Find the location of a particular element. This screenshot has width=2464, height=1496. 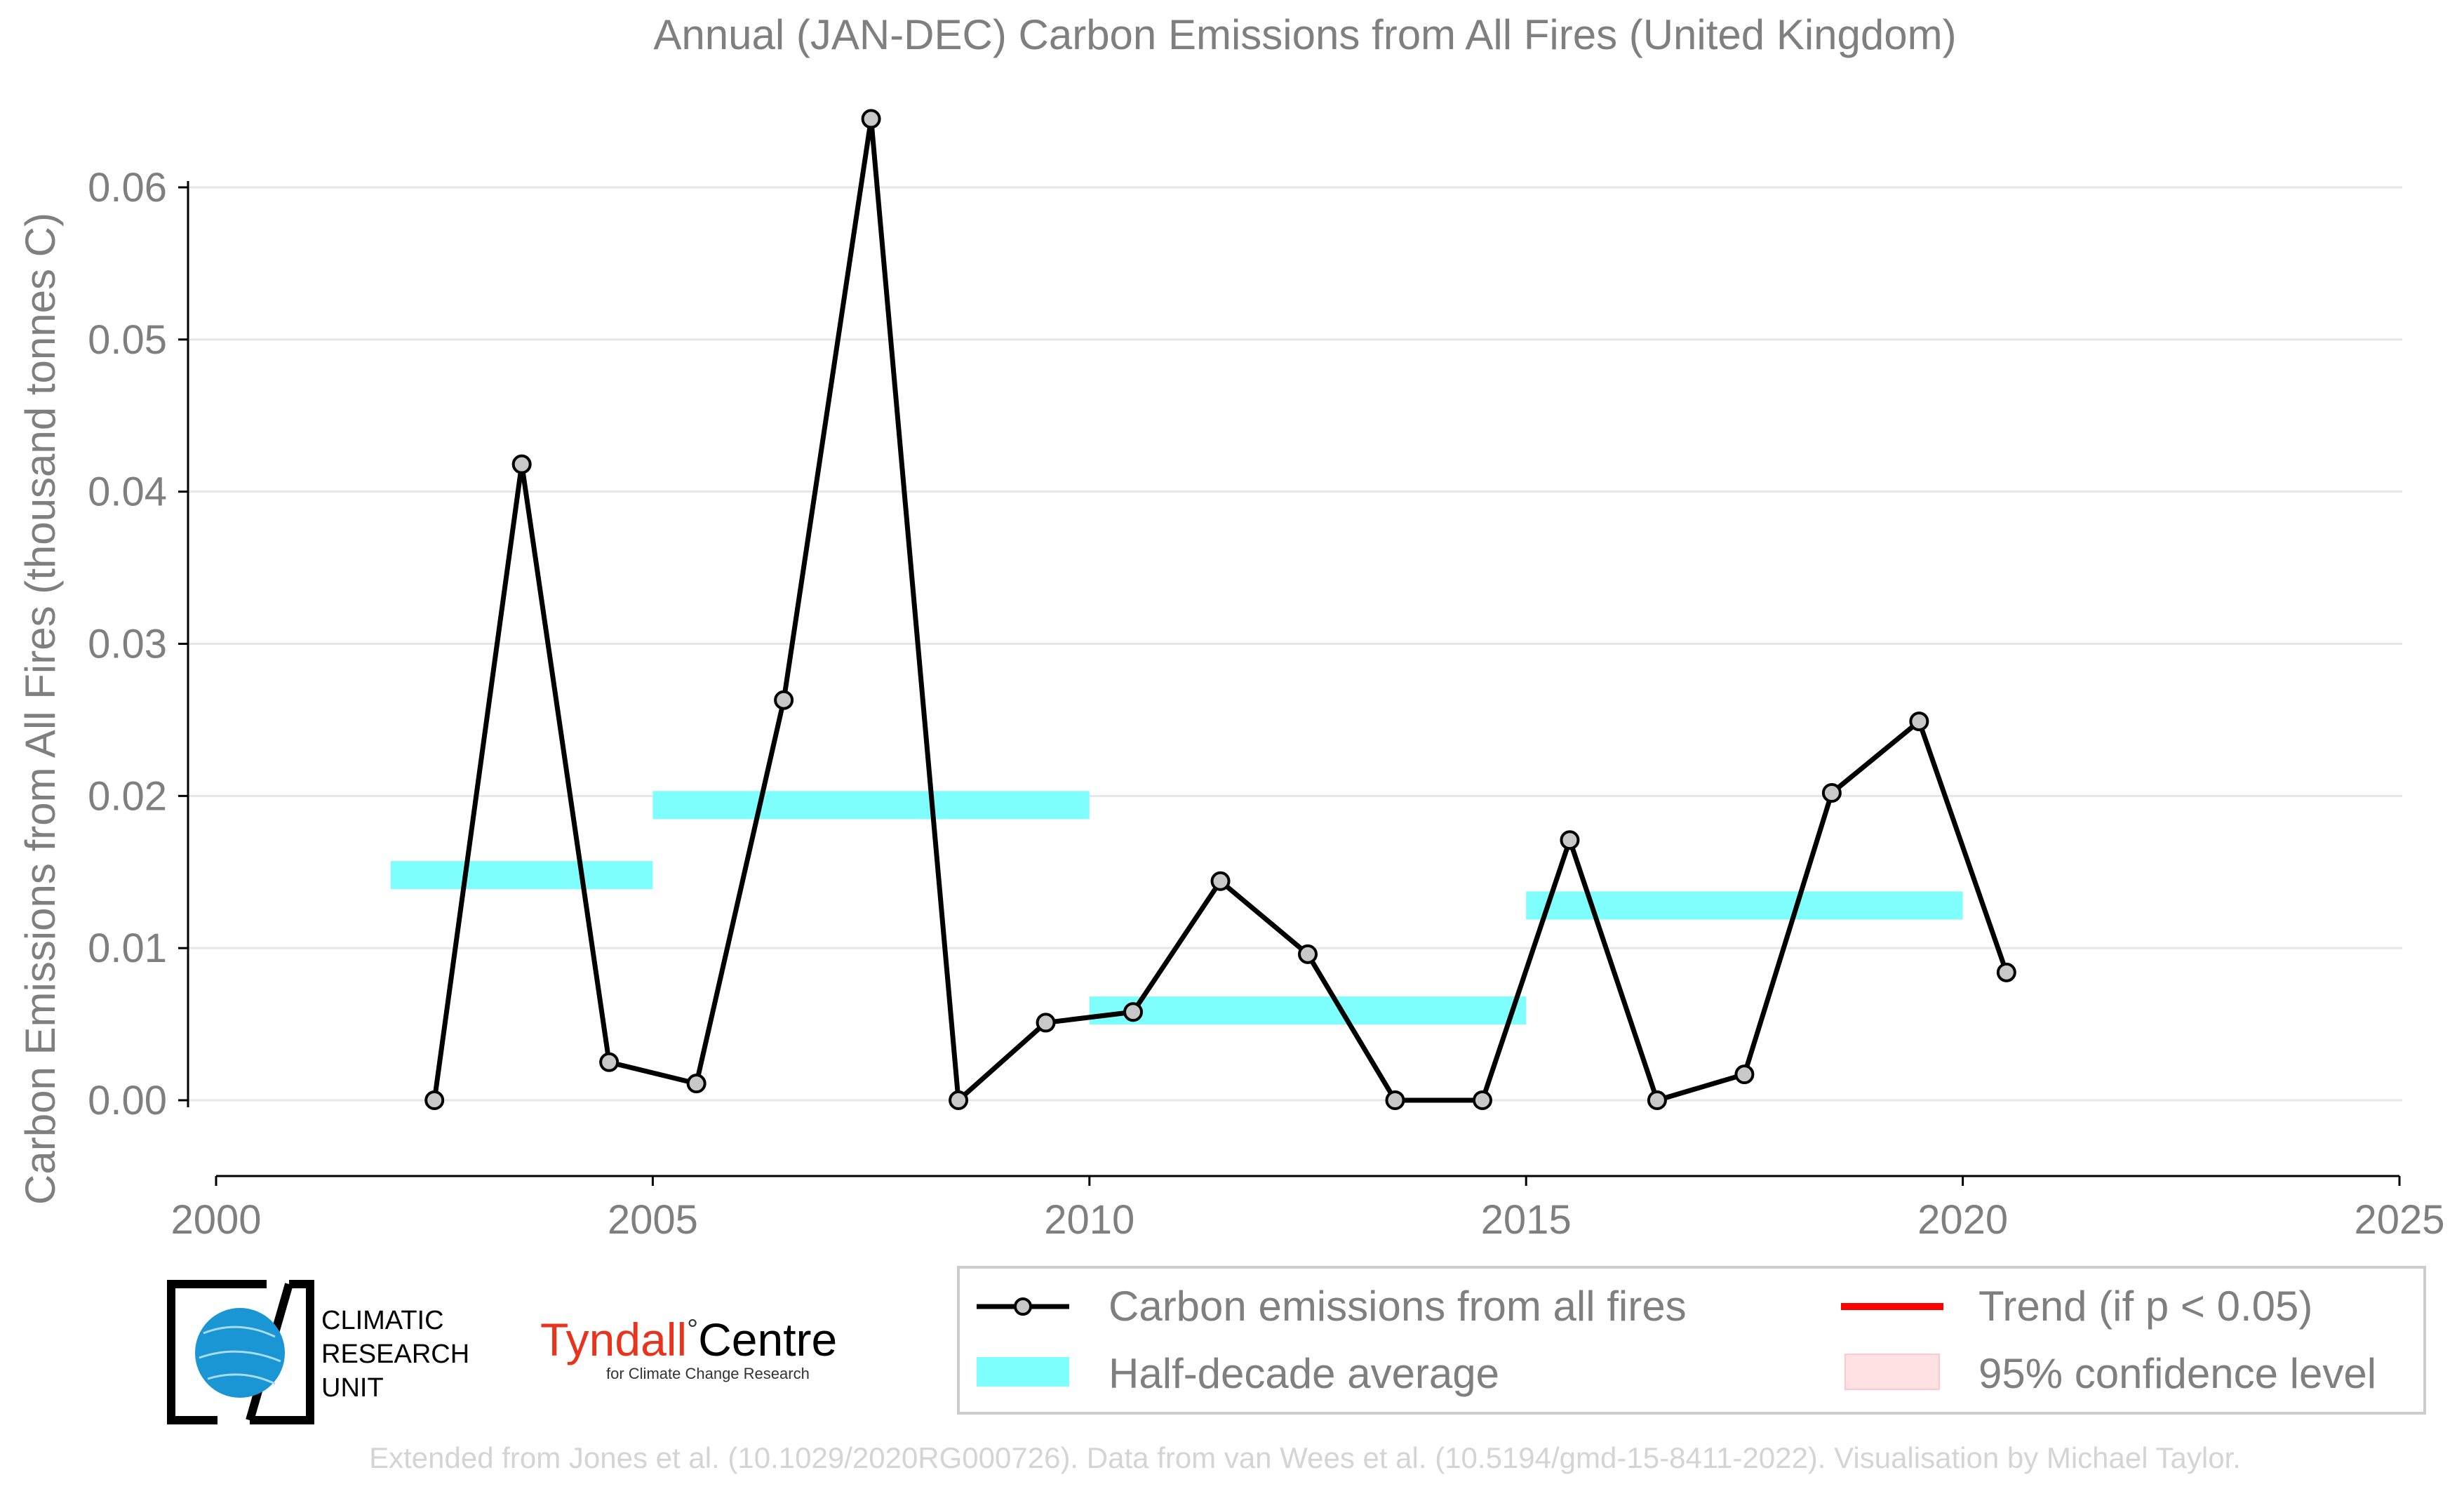

legend-band-sample is located at coordinates (1023, 1372).